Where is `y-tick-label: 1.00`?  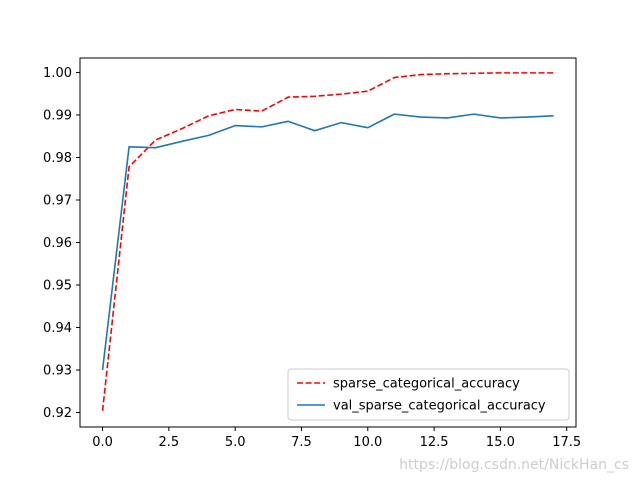
y-tick-label: 1.00 is located at coordinates (57, 73).